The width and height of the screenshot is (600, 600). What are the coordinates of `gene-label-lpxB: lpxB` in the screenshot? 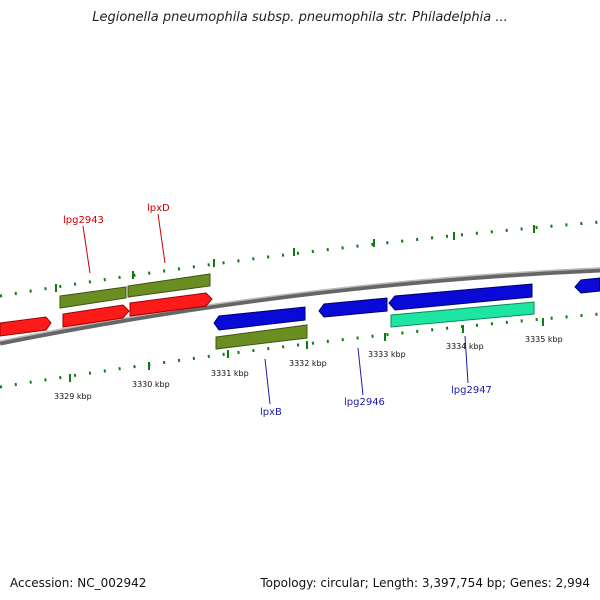 It's located at (271, 412).